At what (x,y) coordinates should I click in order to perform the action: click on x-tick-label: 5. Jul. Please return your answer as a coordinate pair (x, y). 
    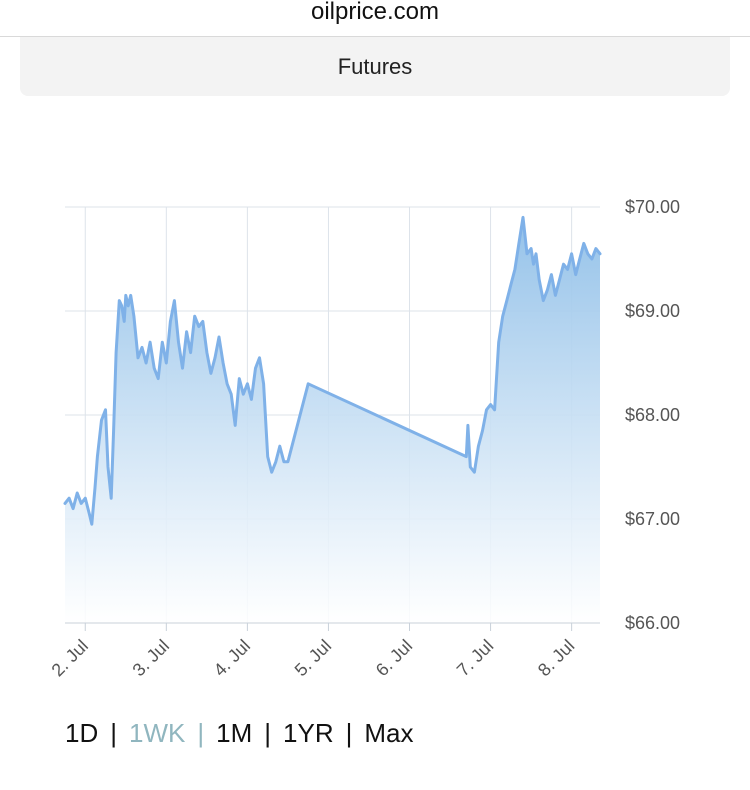
    Looking at the image, I should click on (313, 658).